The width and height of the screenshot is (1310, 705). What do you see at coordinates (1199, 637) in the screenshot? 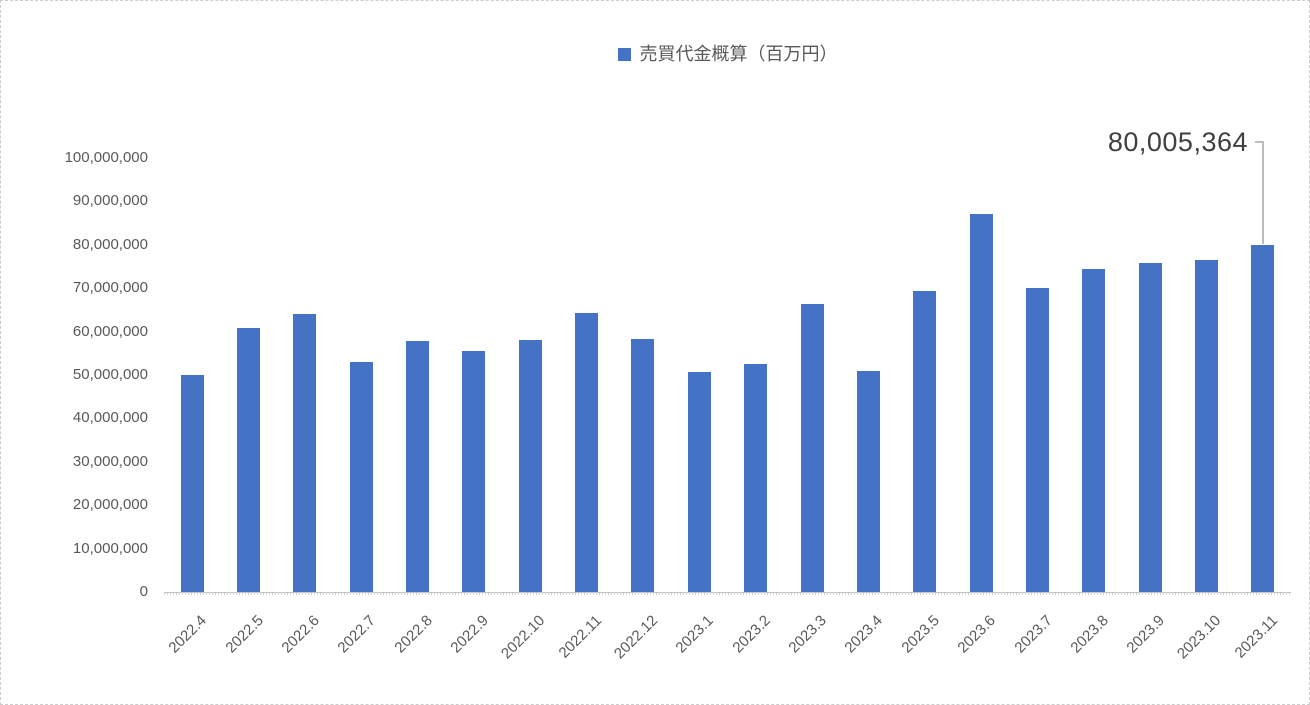
I see `x-axis-tick-label: 2023.10` at bounding box center [1199, 637].